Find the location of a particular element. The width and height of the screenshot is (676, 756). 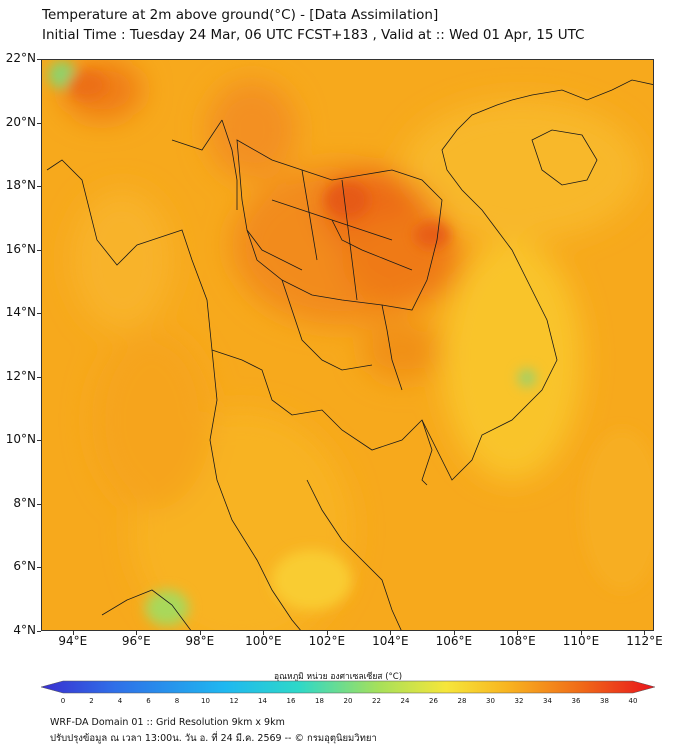

latitude-label: 6°N is located at coordinates (24, 566).